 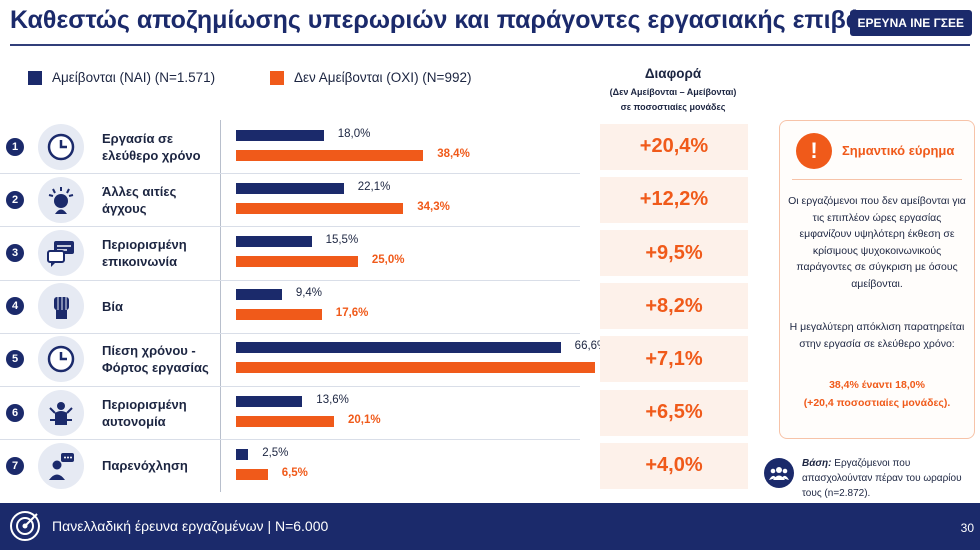 I want to click on difference-value: +7,1%, so click(x=674, y=359).